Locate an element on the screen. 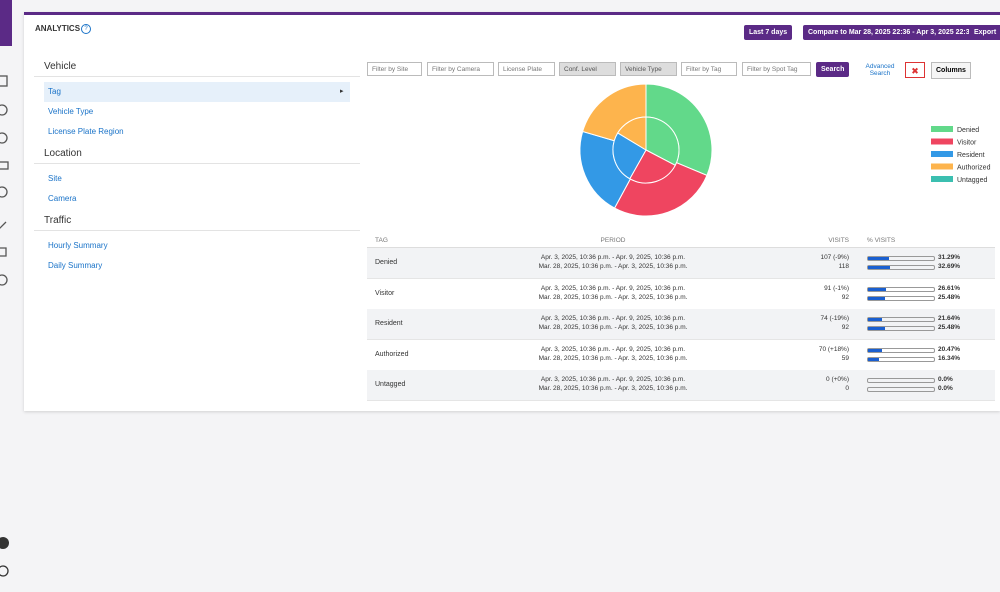 This screenshot has width=1000, height=592. visits-cell: 107 (-9%) is located at coordinates (834, 257).